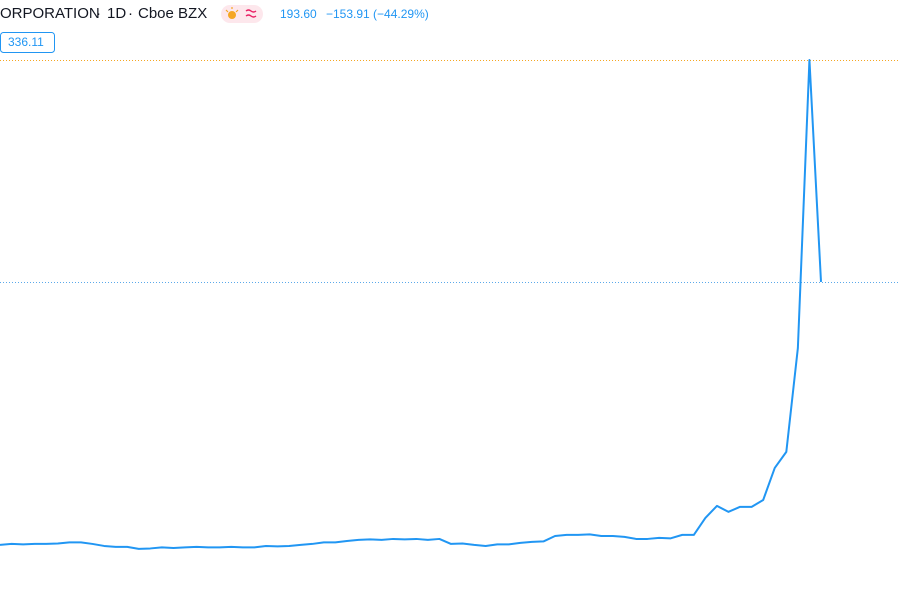 This screenshot has height=600, width=900. What do you see at coordinates (232, 15) in the screenshot?
I see `sun-icon` at bounding box center [232, 15].